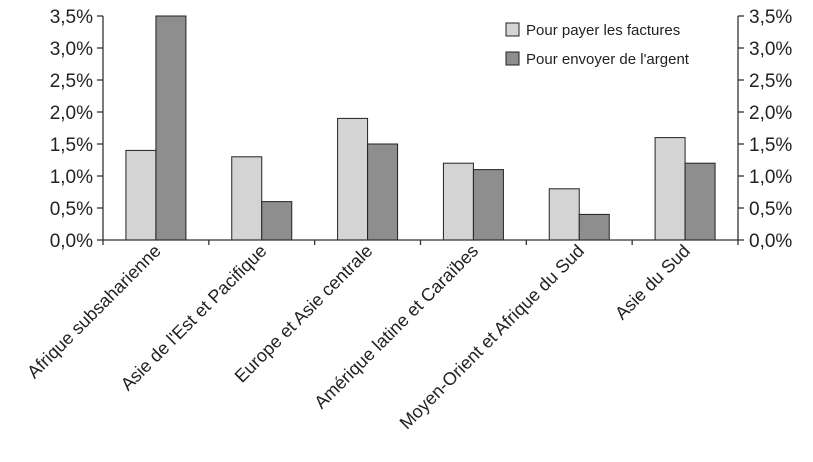  What do you see at coordinates (71, 17) in the screenshot?
I see `left-tick-label: 3,5%` at bounding box center [71, 17].